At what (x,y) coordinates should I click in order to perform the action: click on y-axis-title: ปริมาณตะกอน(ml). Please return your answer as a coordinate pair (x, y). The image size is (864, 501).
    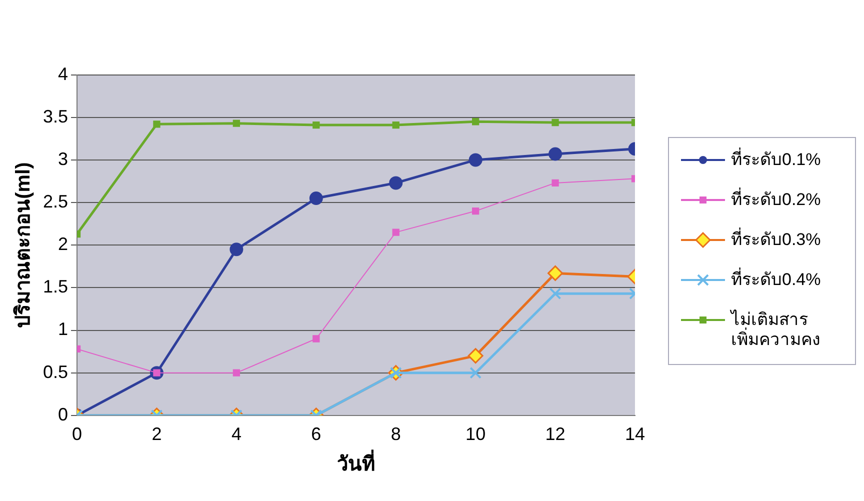
    Looking at the image, I should click on (23, 245).